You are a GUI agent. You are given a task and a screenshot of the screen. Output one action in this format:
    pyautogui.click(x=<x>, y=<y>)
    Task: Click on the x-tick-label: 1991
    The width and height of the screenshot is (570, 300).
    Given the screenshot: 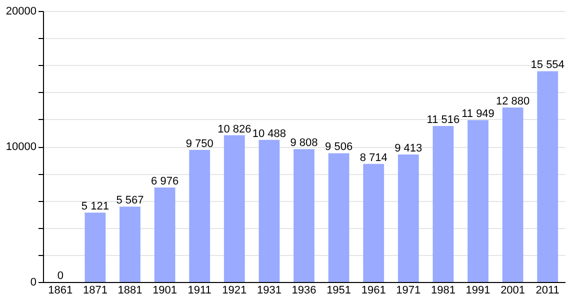 What is the action you would take?
    pyautogui.click(x=478, y=290)
    